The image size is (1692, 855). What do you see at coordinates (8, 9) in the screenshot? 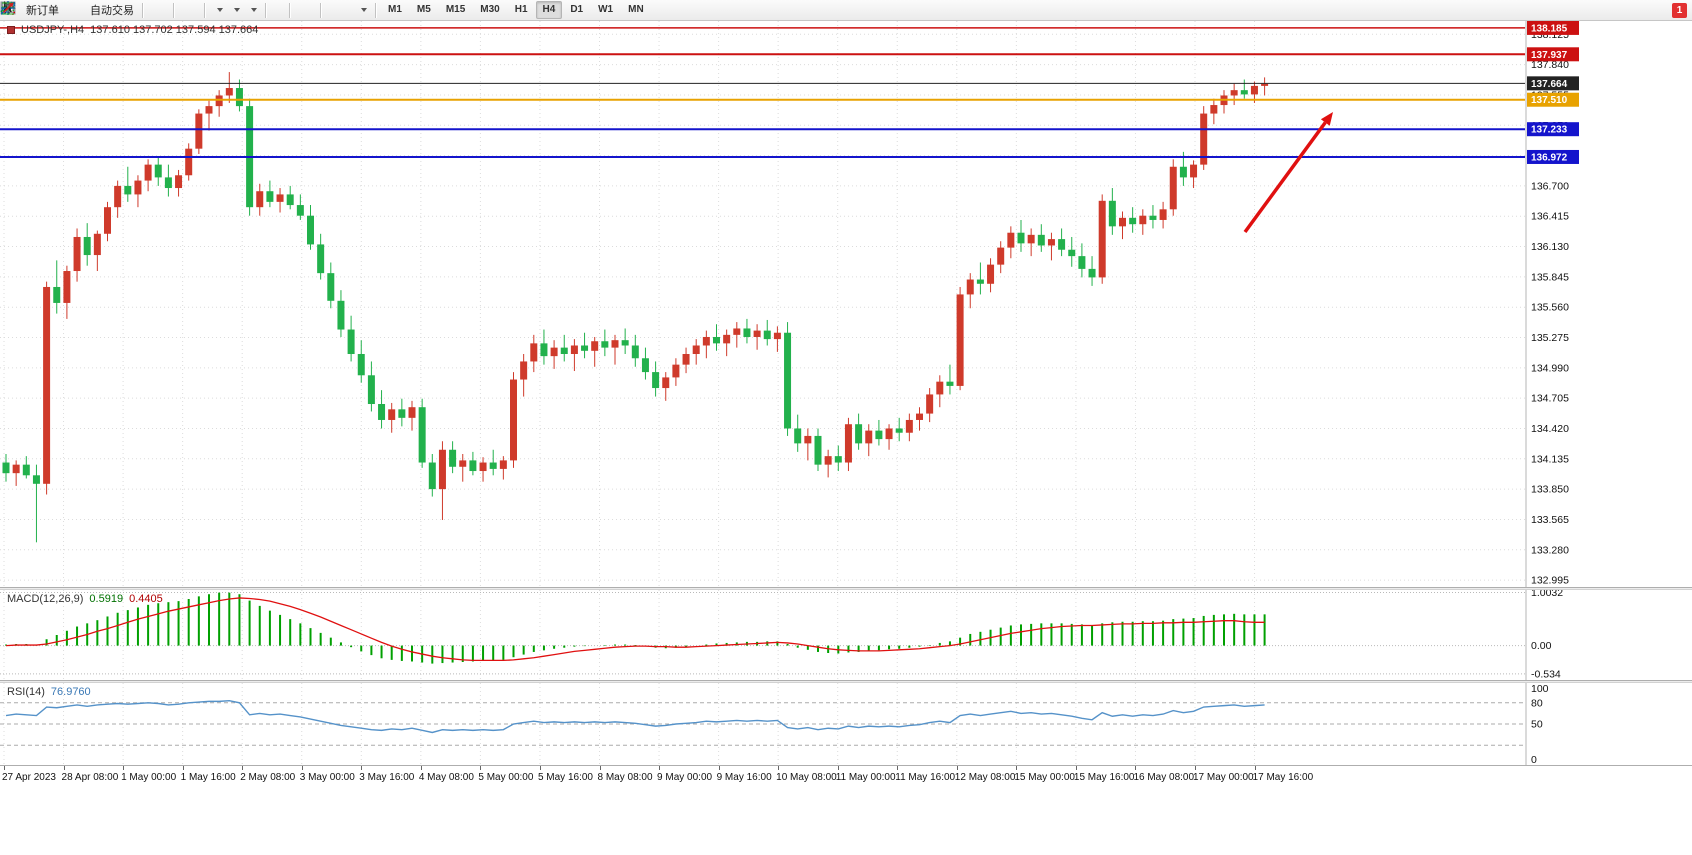
I see `svg-text: T` at bounding box center [8, 9].